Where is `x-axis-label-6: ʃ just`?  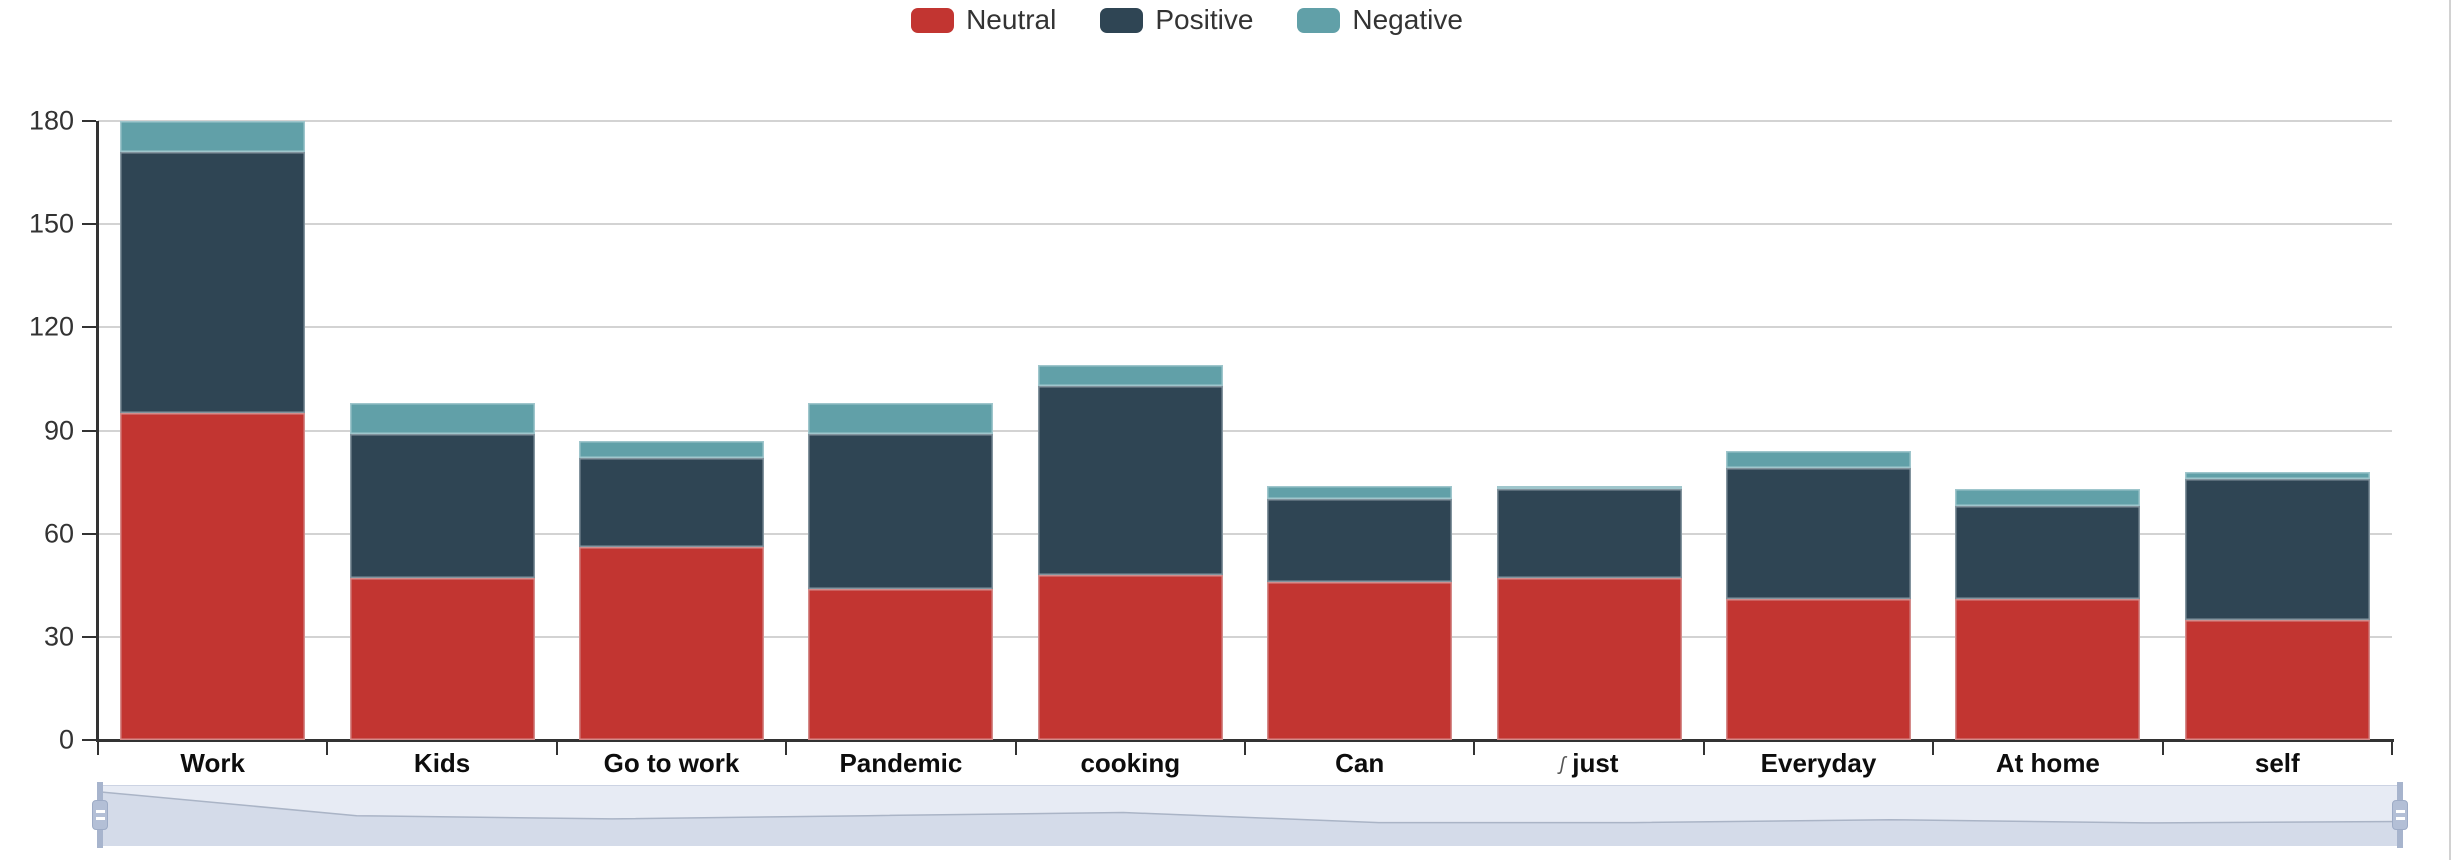
x-axis-label-6: ʃ just is located at coordinates (1589, 763).